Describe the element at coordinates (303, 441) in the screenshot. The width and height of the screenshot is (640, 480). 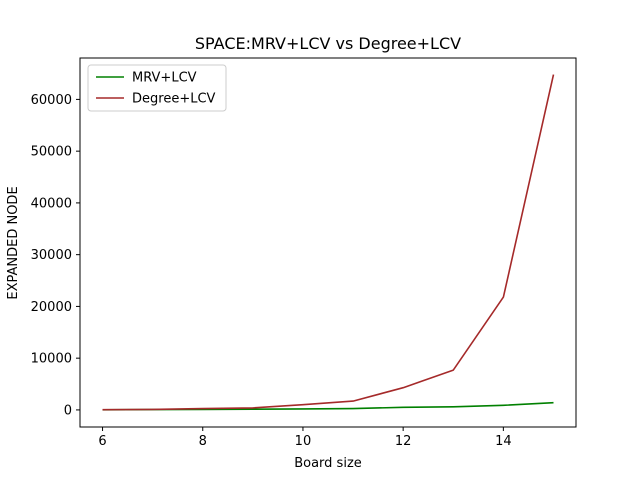
I see `x-tick-label: 10` at that location.